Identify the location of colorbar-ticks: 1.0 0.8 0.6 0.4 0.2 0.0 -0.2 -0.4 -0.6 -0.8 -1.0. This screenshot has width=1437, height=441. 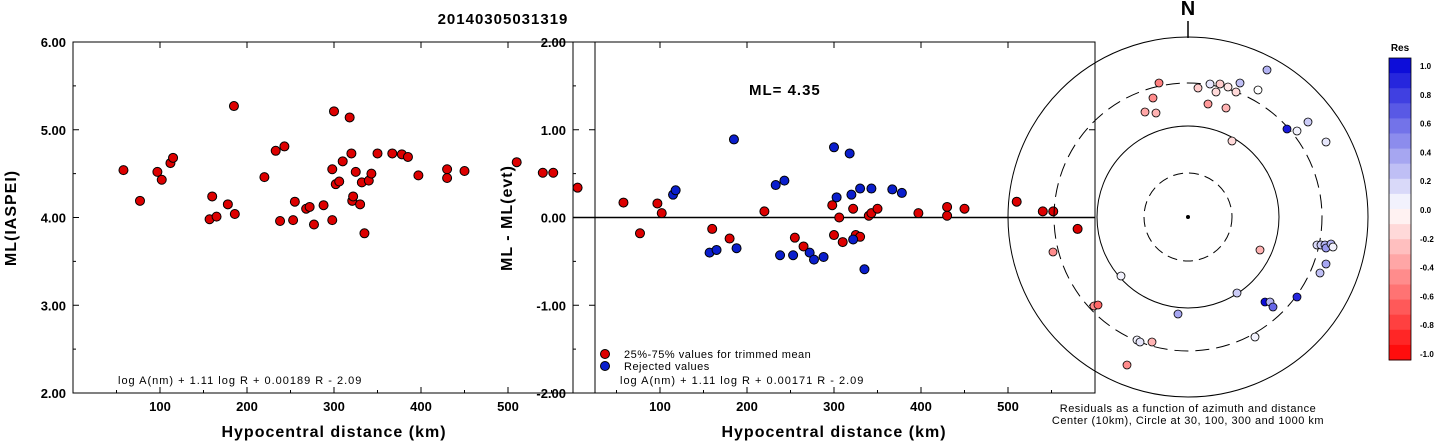
(1427, 210).